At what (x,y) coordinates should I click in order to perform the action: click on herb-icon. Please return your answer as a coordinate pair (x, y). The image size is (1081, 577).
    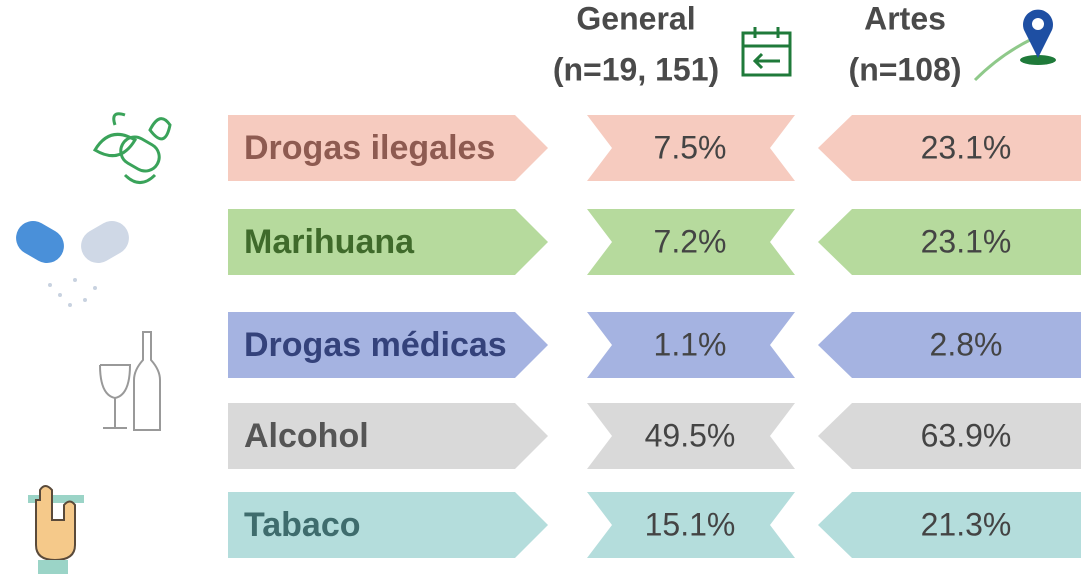
    Looking at the image, I should click on (132, 148).